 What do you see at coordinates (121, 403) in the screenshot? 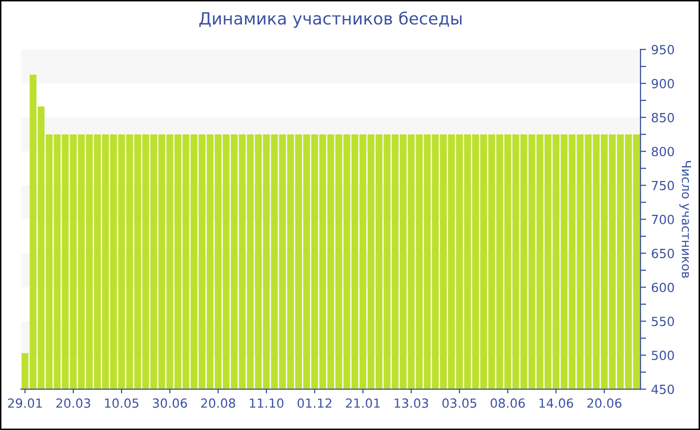
I see `x-tick-label: 10.05` at bounding box center [121, 403].